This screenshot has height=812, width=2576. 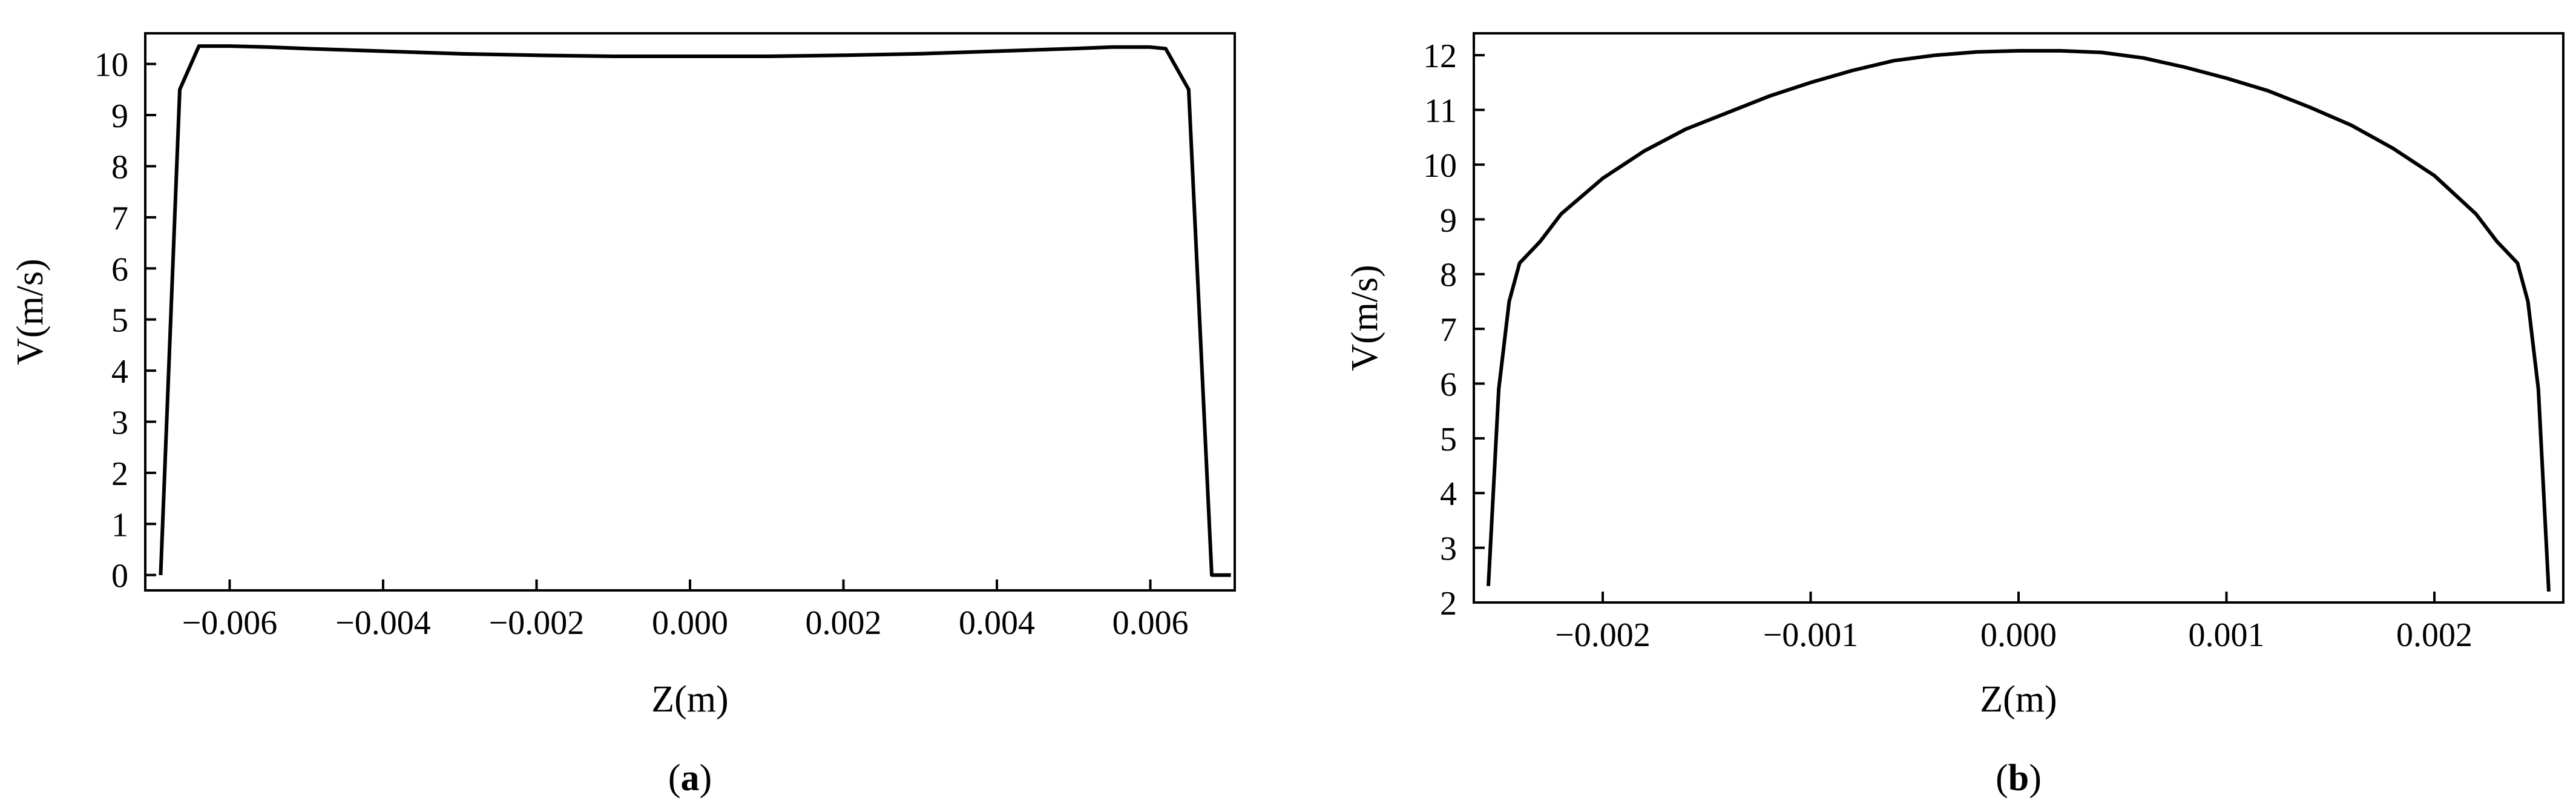 I want to click on chart-a-caption-letter: a, so click(x=690, y=778).